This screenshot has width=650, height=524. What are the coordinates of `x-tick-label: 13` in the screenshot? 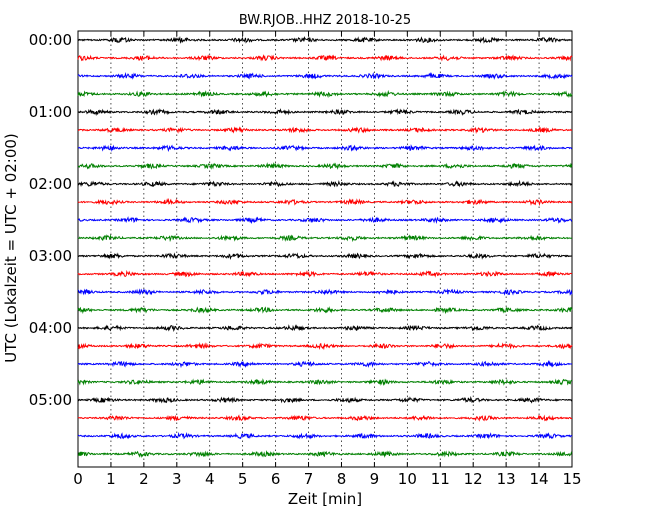 It's located at (506, 479).